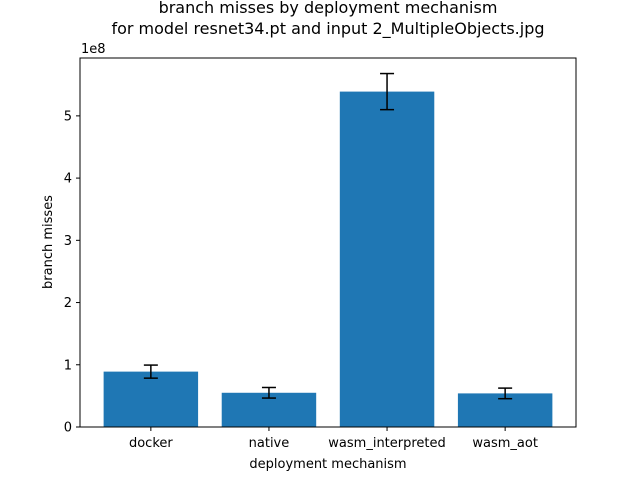 This screenshot has width=640, height=480. Describe the element at coordinates (68, 241) in the screenshot. I see `y-tick-label-3: 3` at that location.